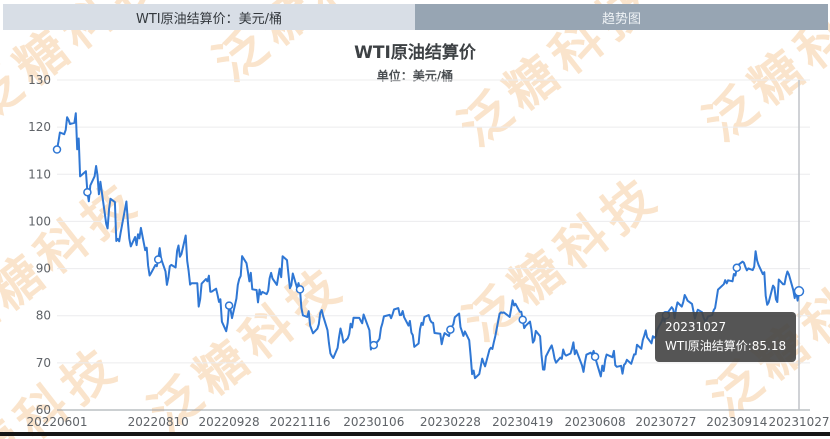 Image resolution: width=830 pixels, height=439 pixels. Describe the element at coordinates (799, 291) in the screenshot. I see `hovered-data-point` at that location.